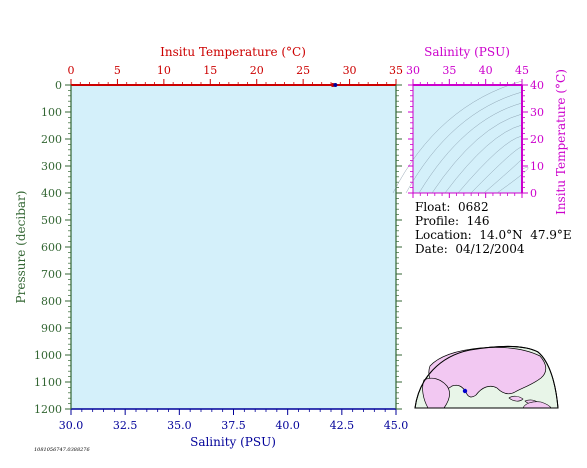  What do you see at coordinates (71, 70) in the screenshot?
I see `temperature-tick-label: 0` at bounding box center [71, 70].